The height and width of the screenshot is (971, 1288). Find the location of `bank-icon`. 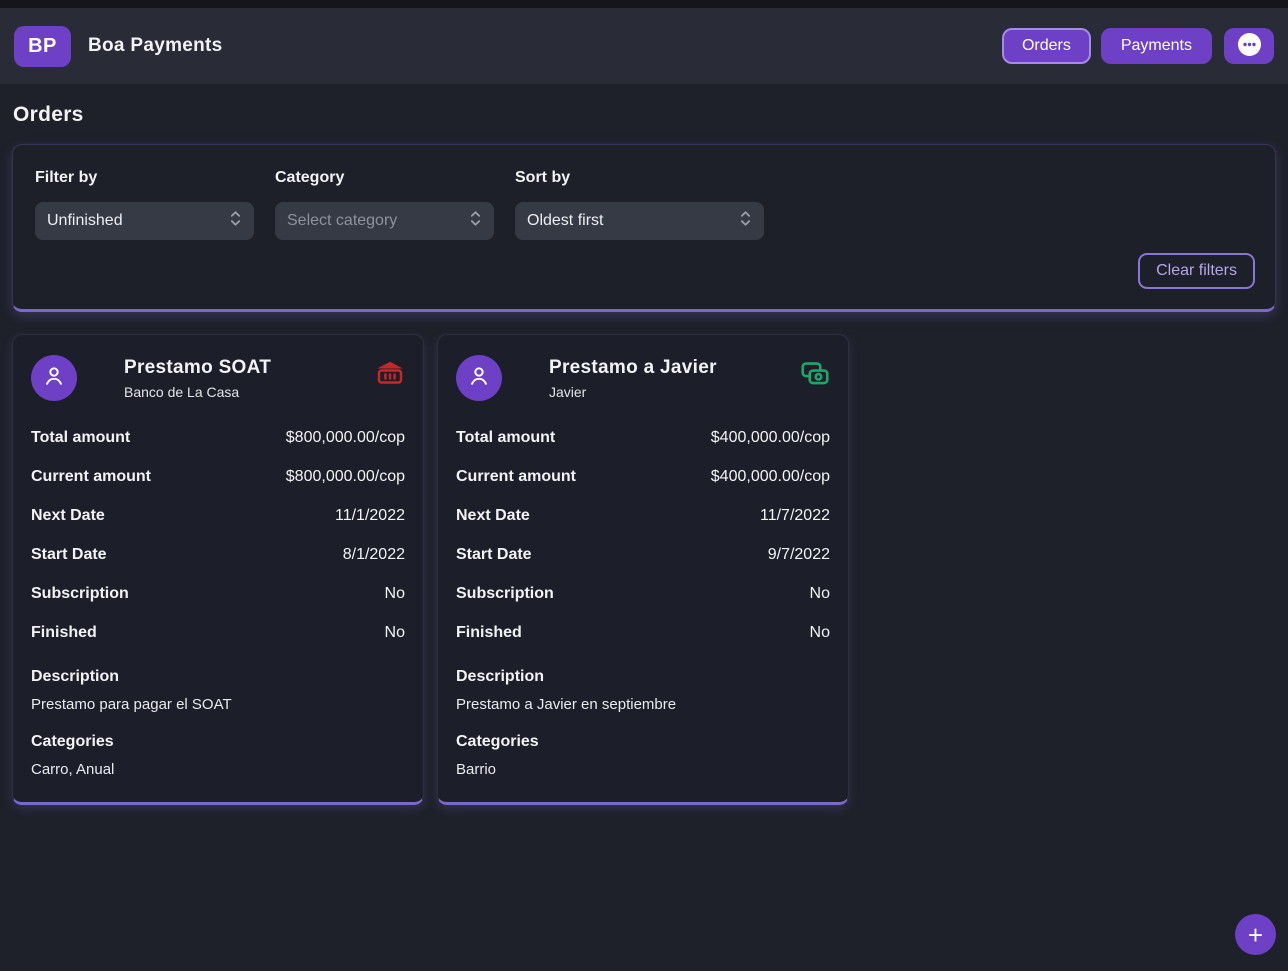

bank-icon is located at coordinates (390, 376).